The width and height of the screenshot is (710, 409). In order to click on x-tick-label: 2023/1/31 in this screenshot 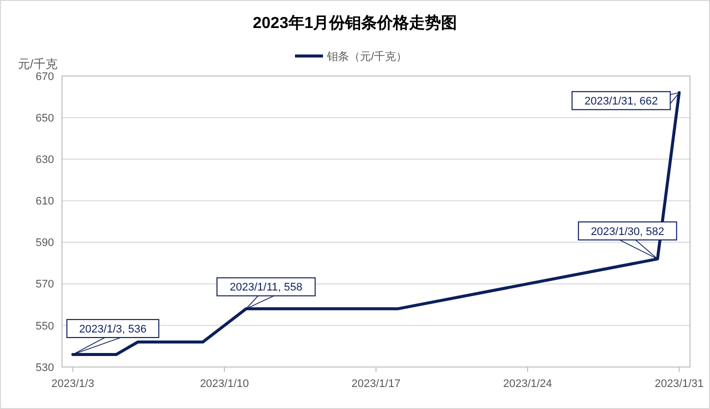, I will do `click(679, 384)`.